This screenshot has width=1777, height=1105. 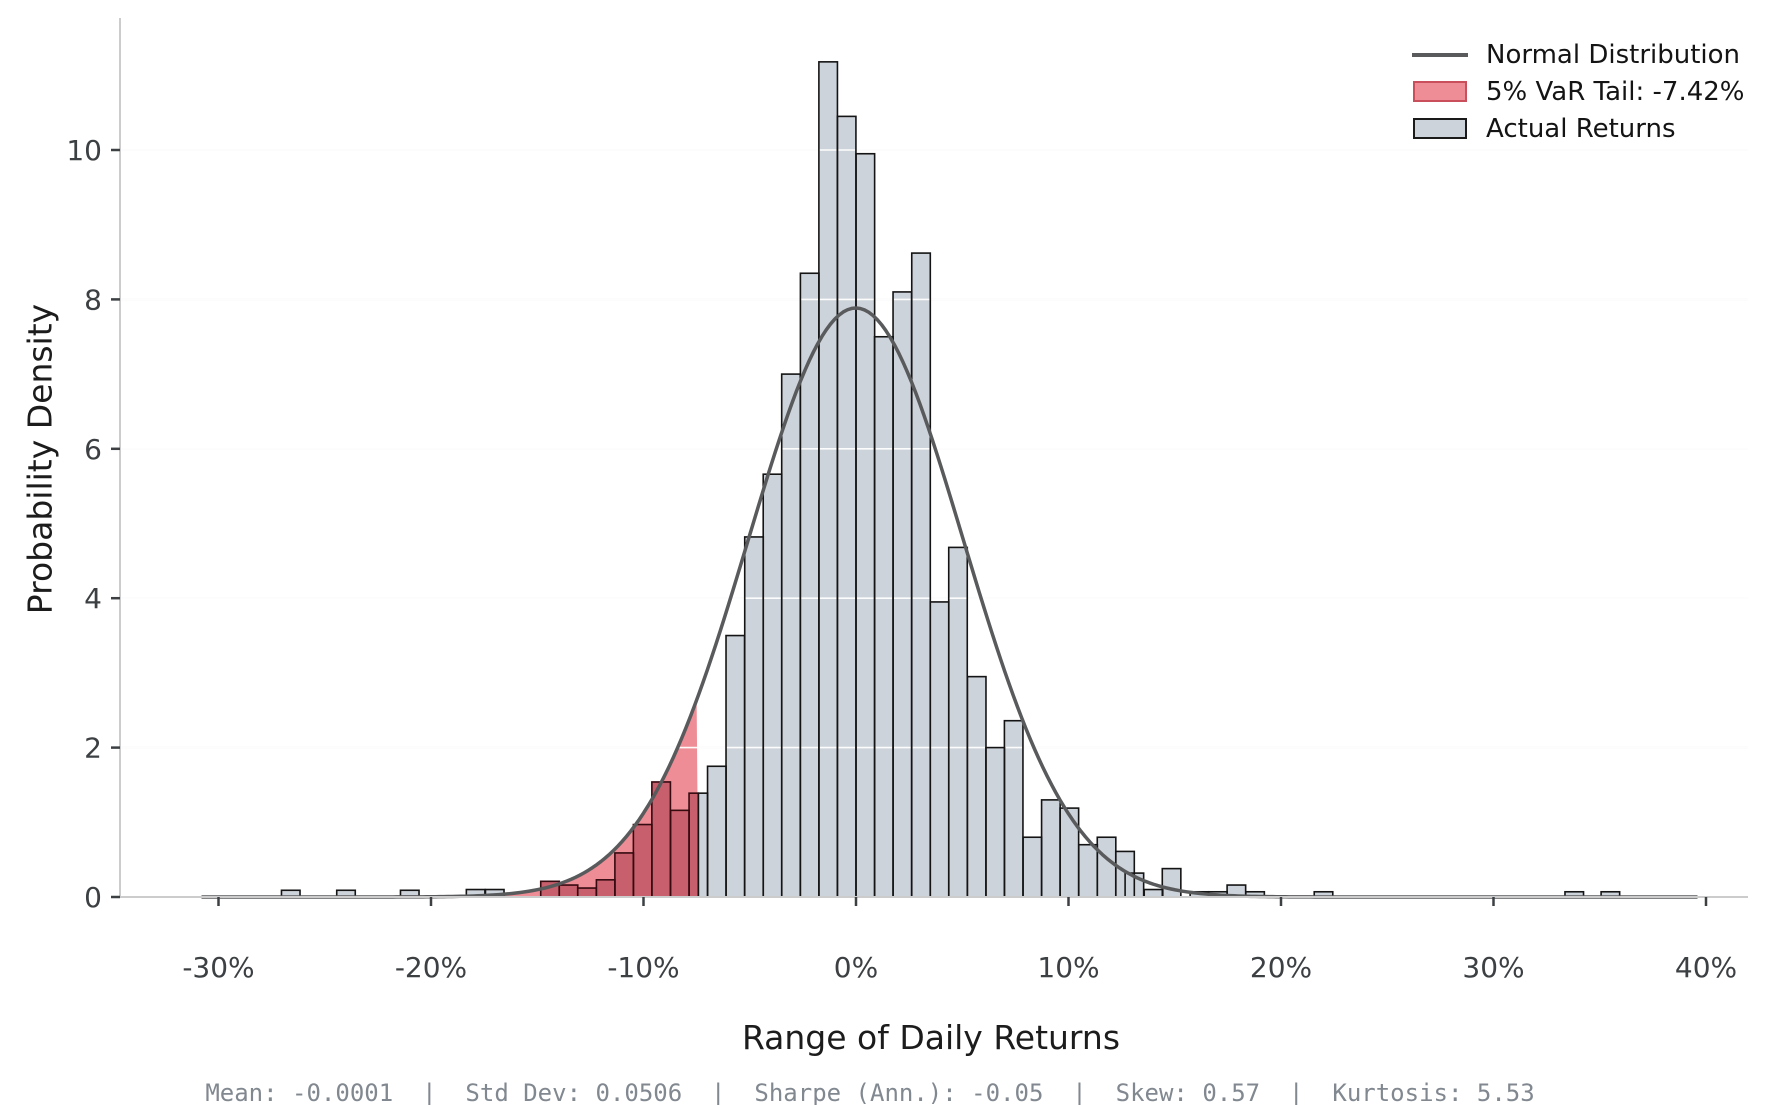 I want to click on y-axis-title: Probability Density, so click(x=40, y=459).